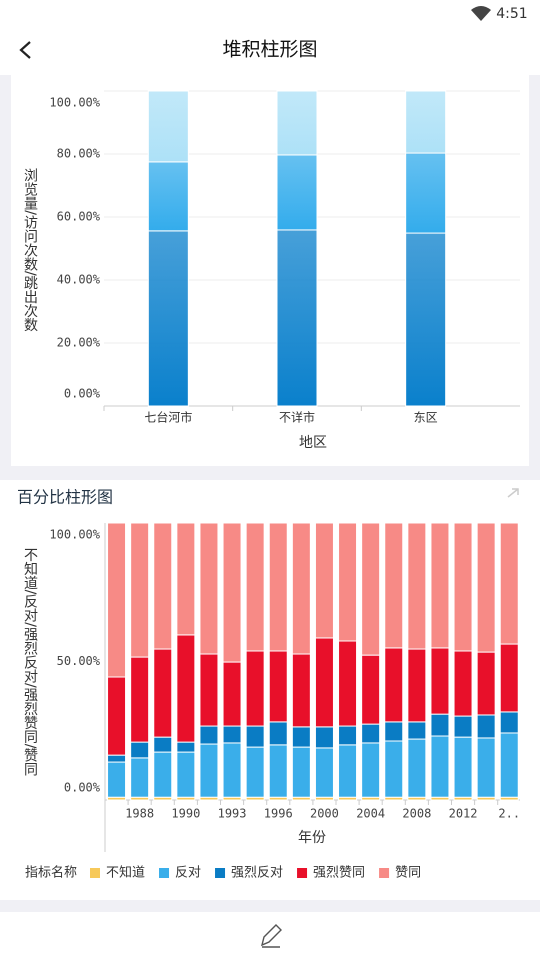 Image resolution: width=540 pixels, height=962 pixels. What do you see at coordinates (312, 838) in the screenshot?
I see `x-axis-label: 年份` at bounding box center [312, 838].